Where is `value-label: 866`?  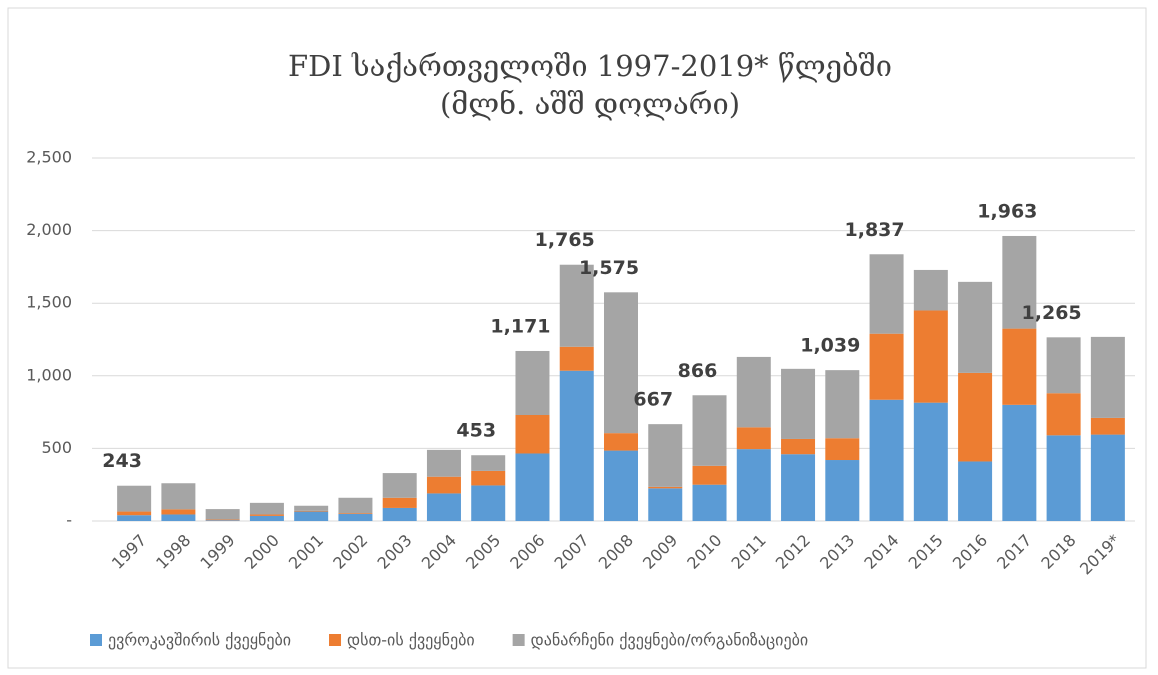 value-label: 866 is located at coordinates (698, 371).